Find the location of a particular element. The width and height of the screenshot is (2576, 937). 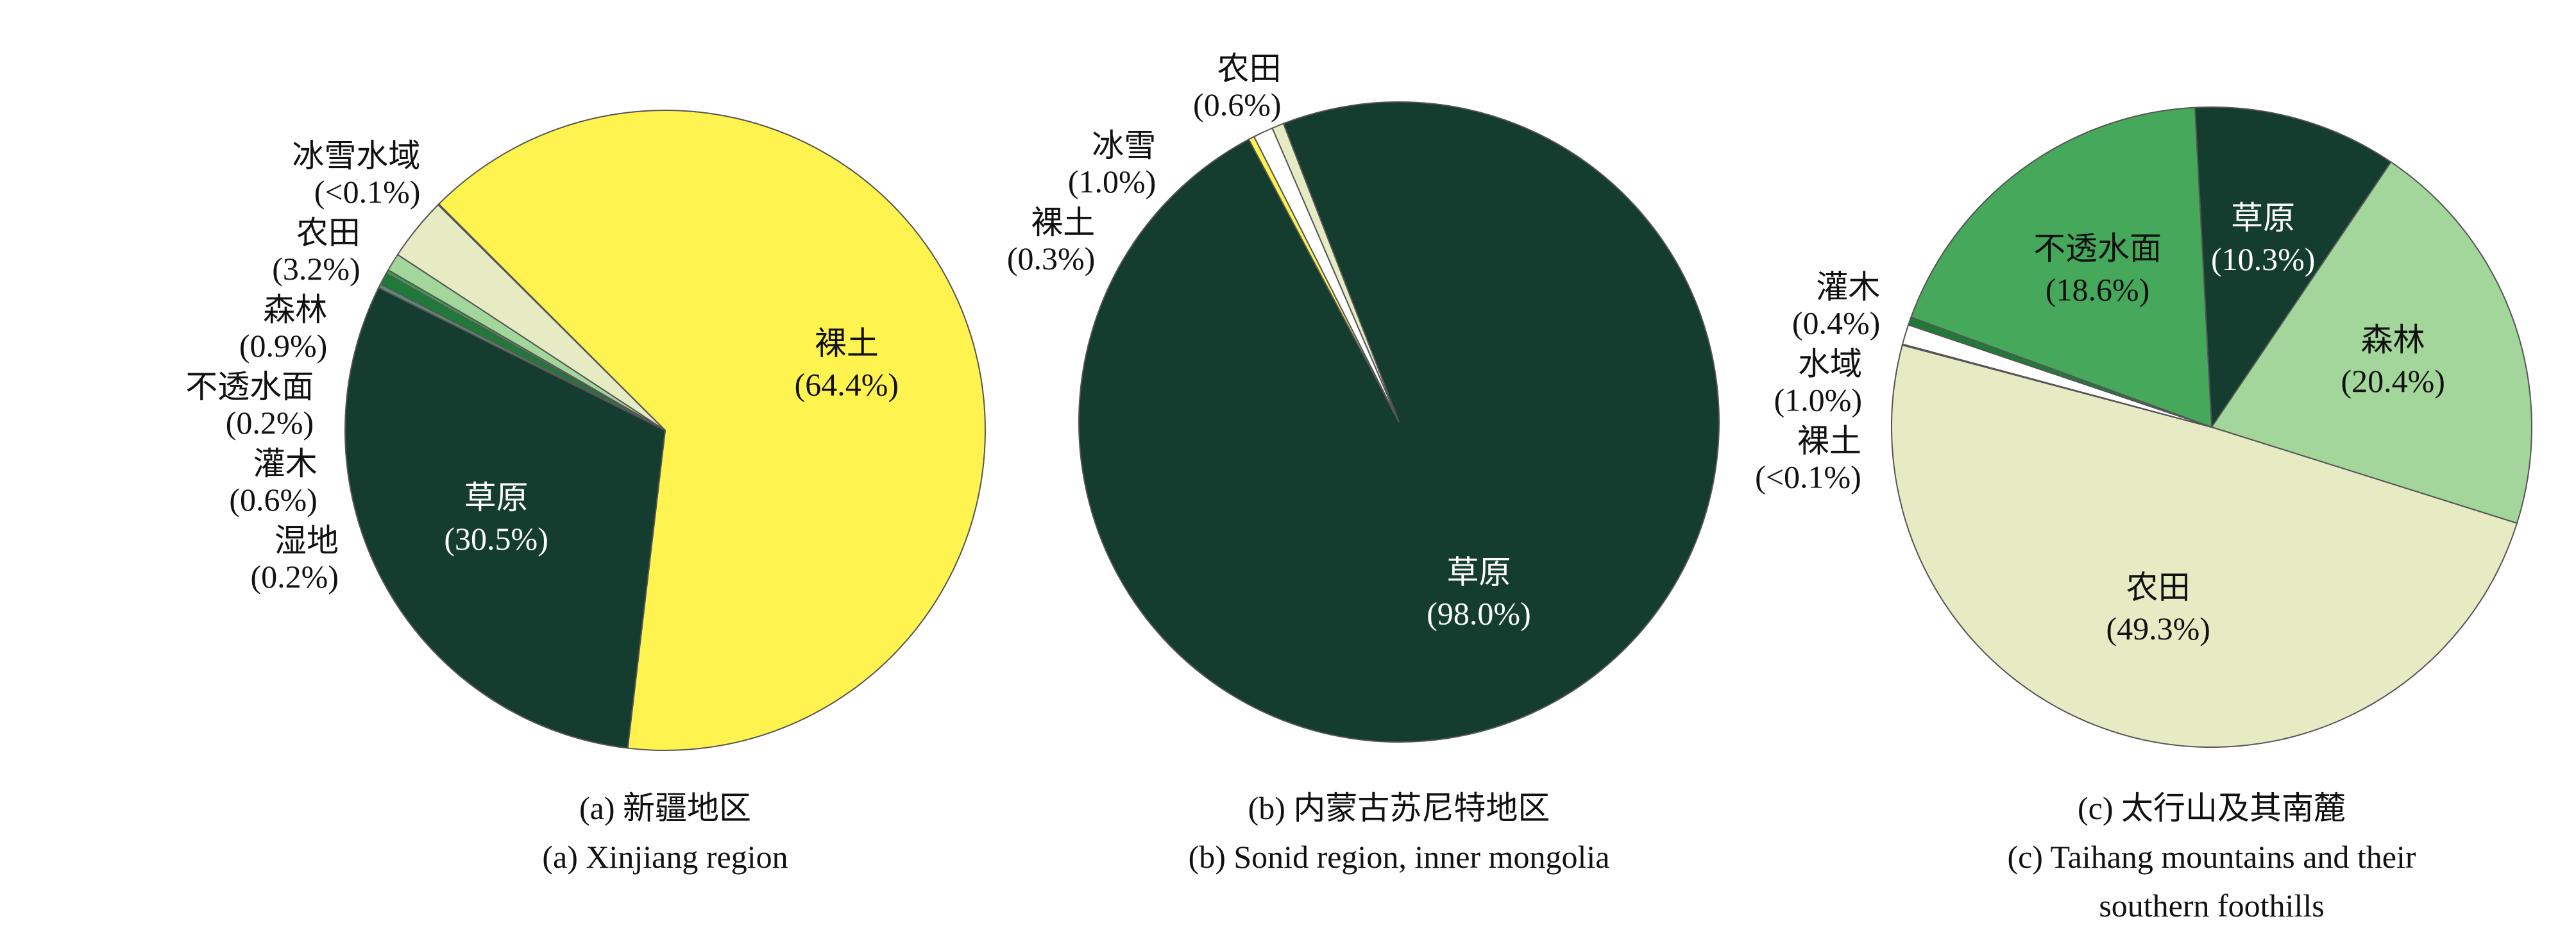

slice-value-label: (98.0%) is located at coordinates (1478, 614).